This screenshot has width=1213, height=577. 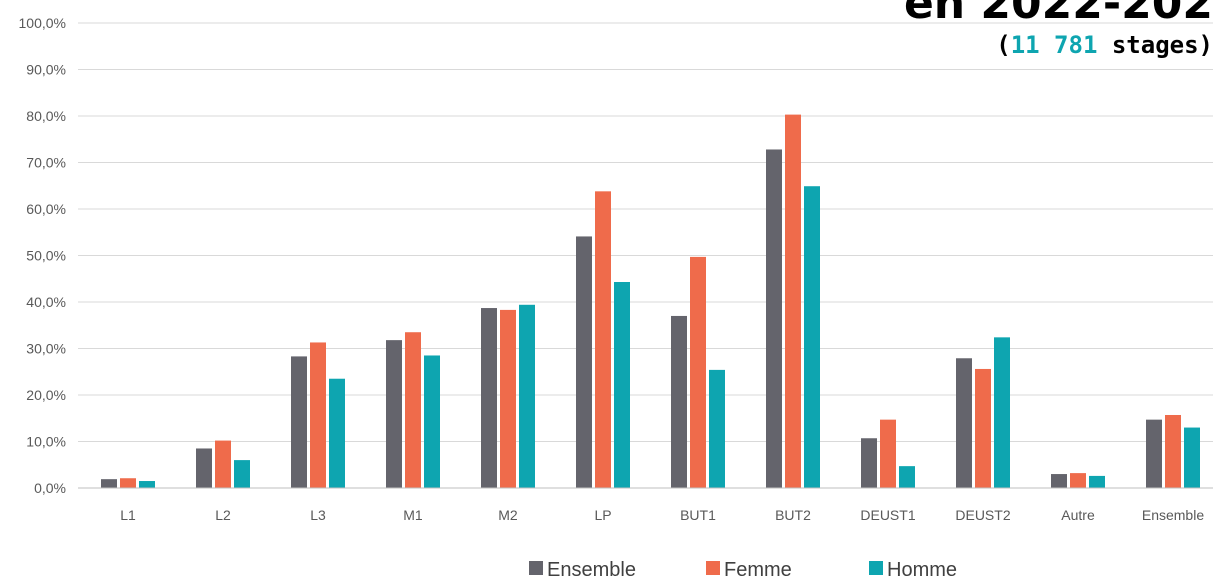 What do you see at coordinates (42, 23) in the screenshot?
I see `y-tick-label: 100,0%` at bounding box center [42, 23].